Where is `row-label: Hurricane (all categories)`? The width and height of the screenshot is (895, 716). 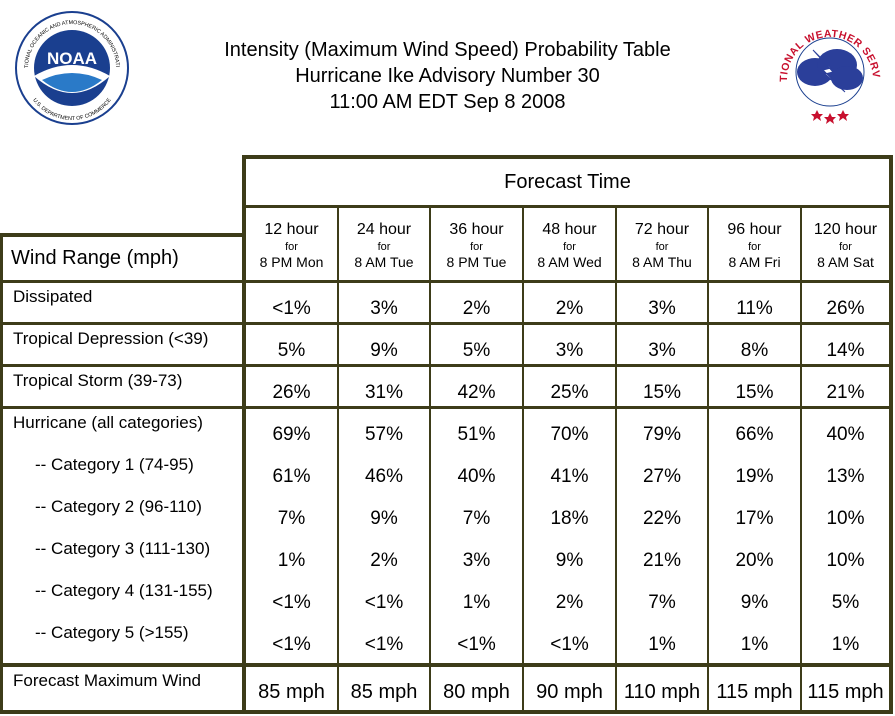 row-label: Hurricane (all categories) is located at coordinates (108, 422).